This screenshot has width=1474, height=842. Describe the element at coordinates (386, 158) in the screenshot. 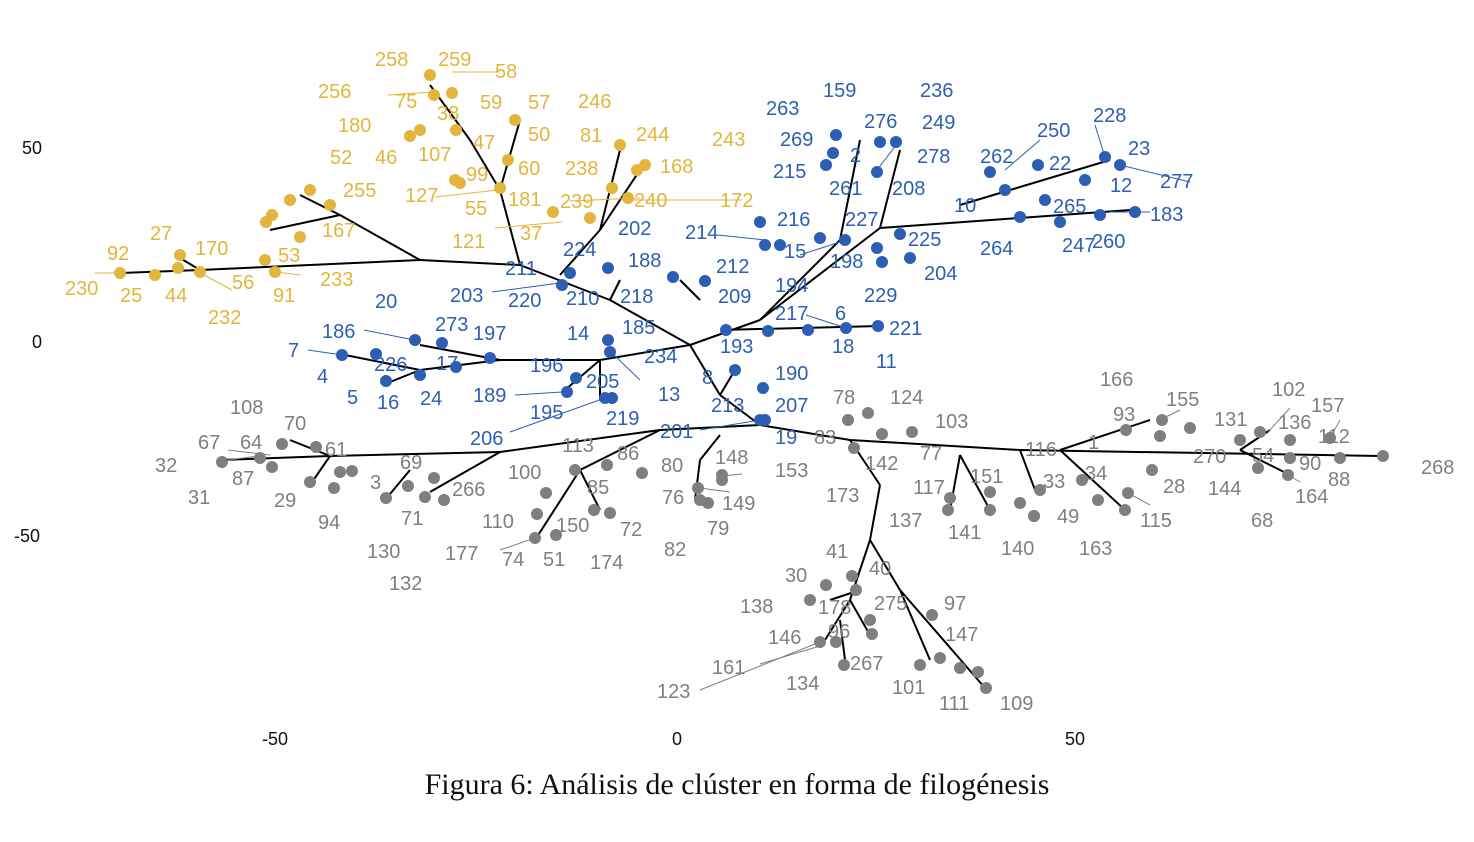

I see `leaf-label: 46` at that location.